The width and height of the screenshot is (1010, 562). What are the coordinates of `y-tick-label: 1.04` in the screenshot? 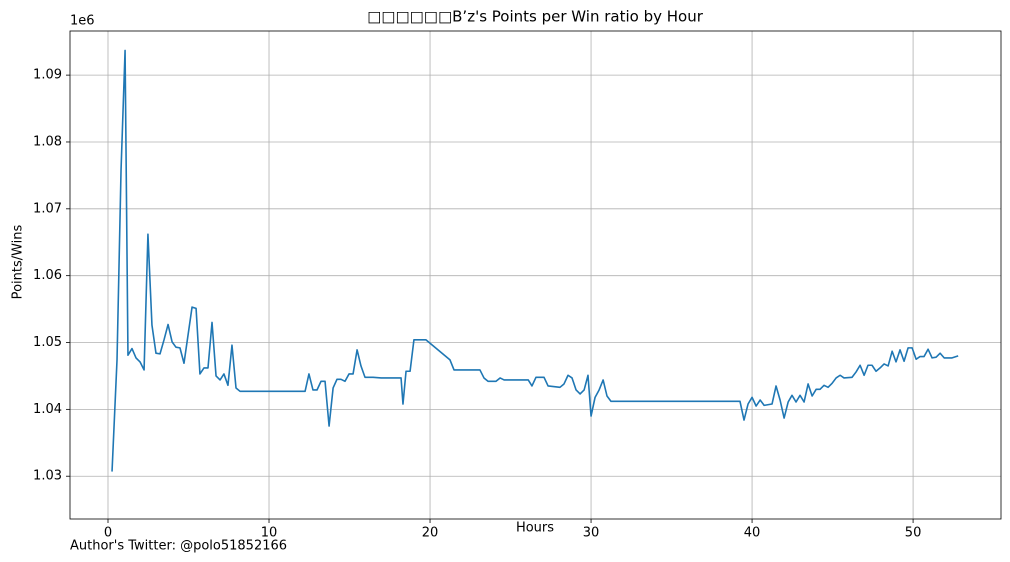 It's located at (47, 409).